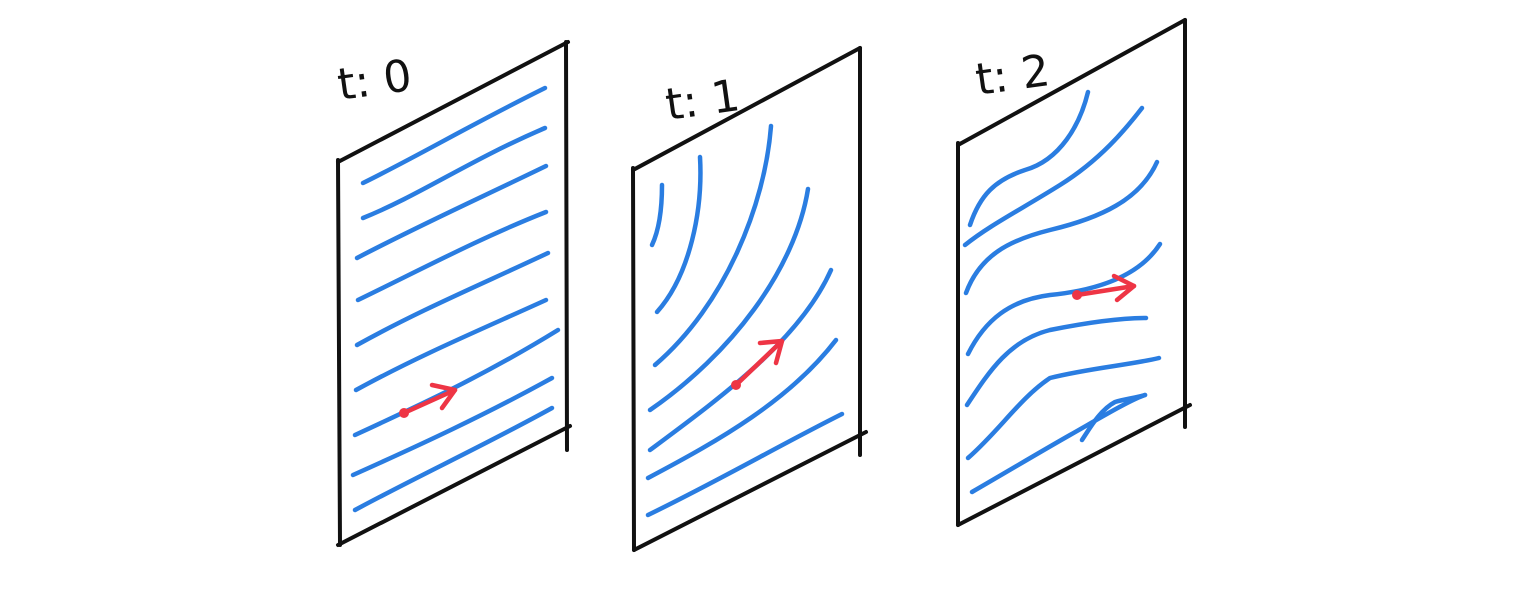 The width and height of the screenshot is (1536, 596). I want to click on panel-t0-arrow-shaft, so click(429, 401).